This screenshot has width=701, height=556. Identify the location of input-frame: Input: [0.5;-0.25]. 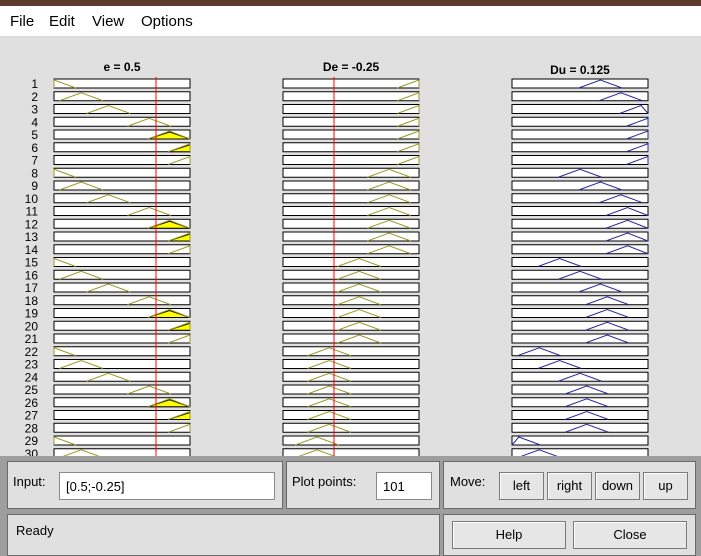
(145, 485).